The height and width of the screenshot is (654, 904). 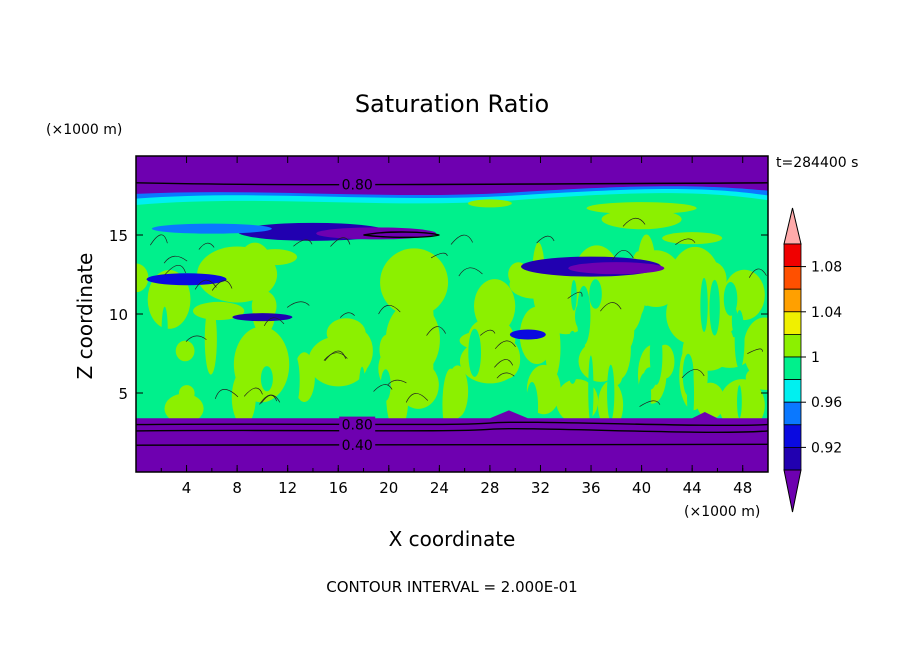 I want to click on x-tick-label: 32, so click(x=540, y=488).